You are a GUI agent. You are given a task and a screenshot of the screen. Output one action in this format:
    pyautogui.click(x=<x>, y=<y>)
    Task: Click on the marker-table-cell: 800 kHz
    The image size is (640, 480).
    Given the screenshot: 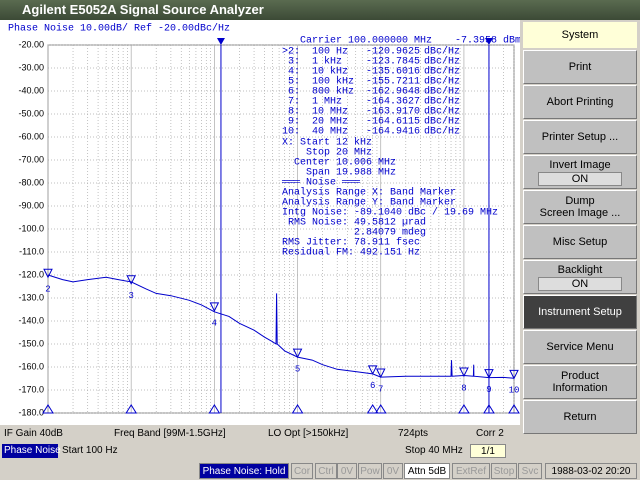 What is the action you would take?
    pyautogui.click(x=333, y=92)
    